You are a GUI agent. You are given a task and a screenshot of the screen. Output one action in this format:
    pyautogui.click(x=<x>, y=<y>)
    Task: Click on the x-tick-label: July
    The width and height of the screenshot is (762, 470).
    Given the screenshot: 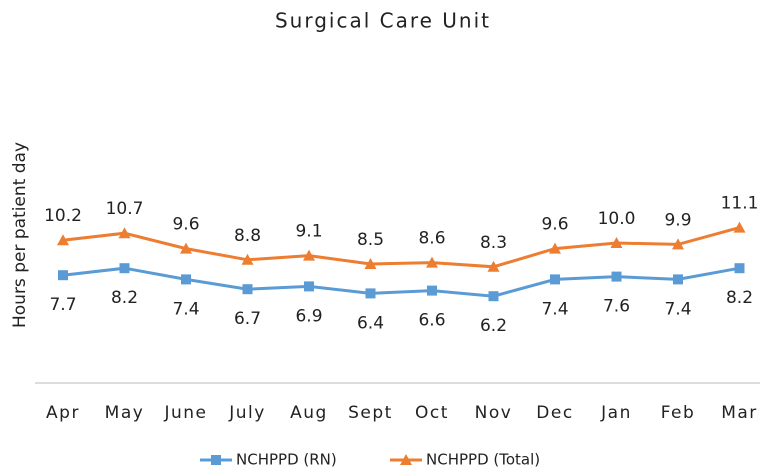 What is the action you would take?
    pyautogui.click(x=247, y=413)
    